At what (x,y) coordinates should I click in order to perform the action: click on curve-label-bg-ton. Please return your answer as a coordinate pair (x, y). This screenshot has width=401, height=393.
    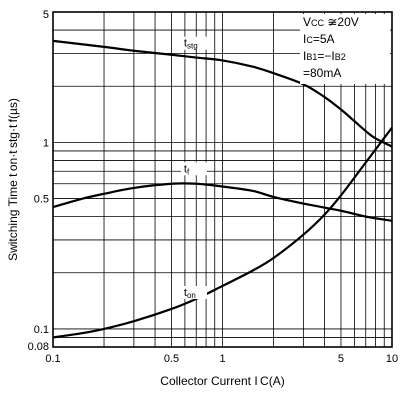
    Looking at the image, I should click on (193, 293).